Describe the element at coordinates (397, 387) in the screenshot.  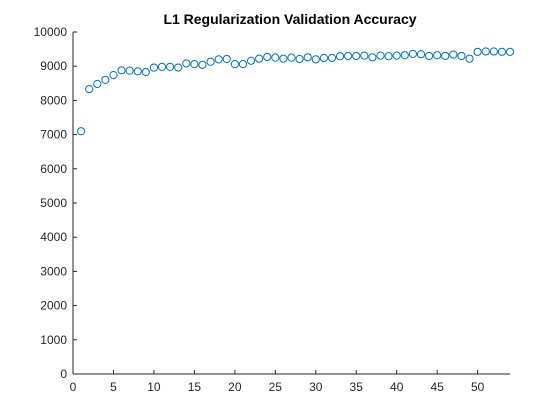
I see `x-tick-label: 40` at that location.